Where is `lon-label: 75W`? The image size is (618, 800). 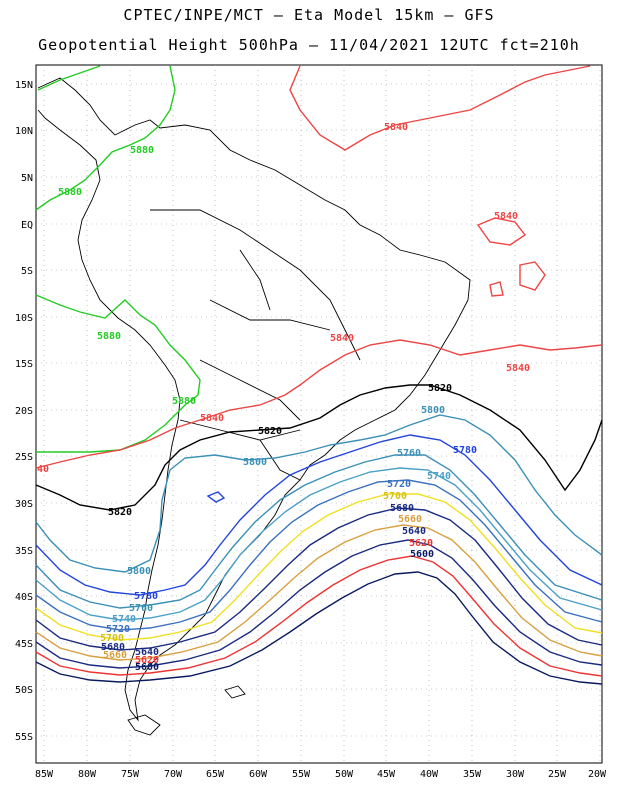 lon-label: 75W is located at coordinates (130, 774).